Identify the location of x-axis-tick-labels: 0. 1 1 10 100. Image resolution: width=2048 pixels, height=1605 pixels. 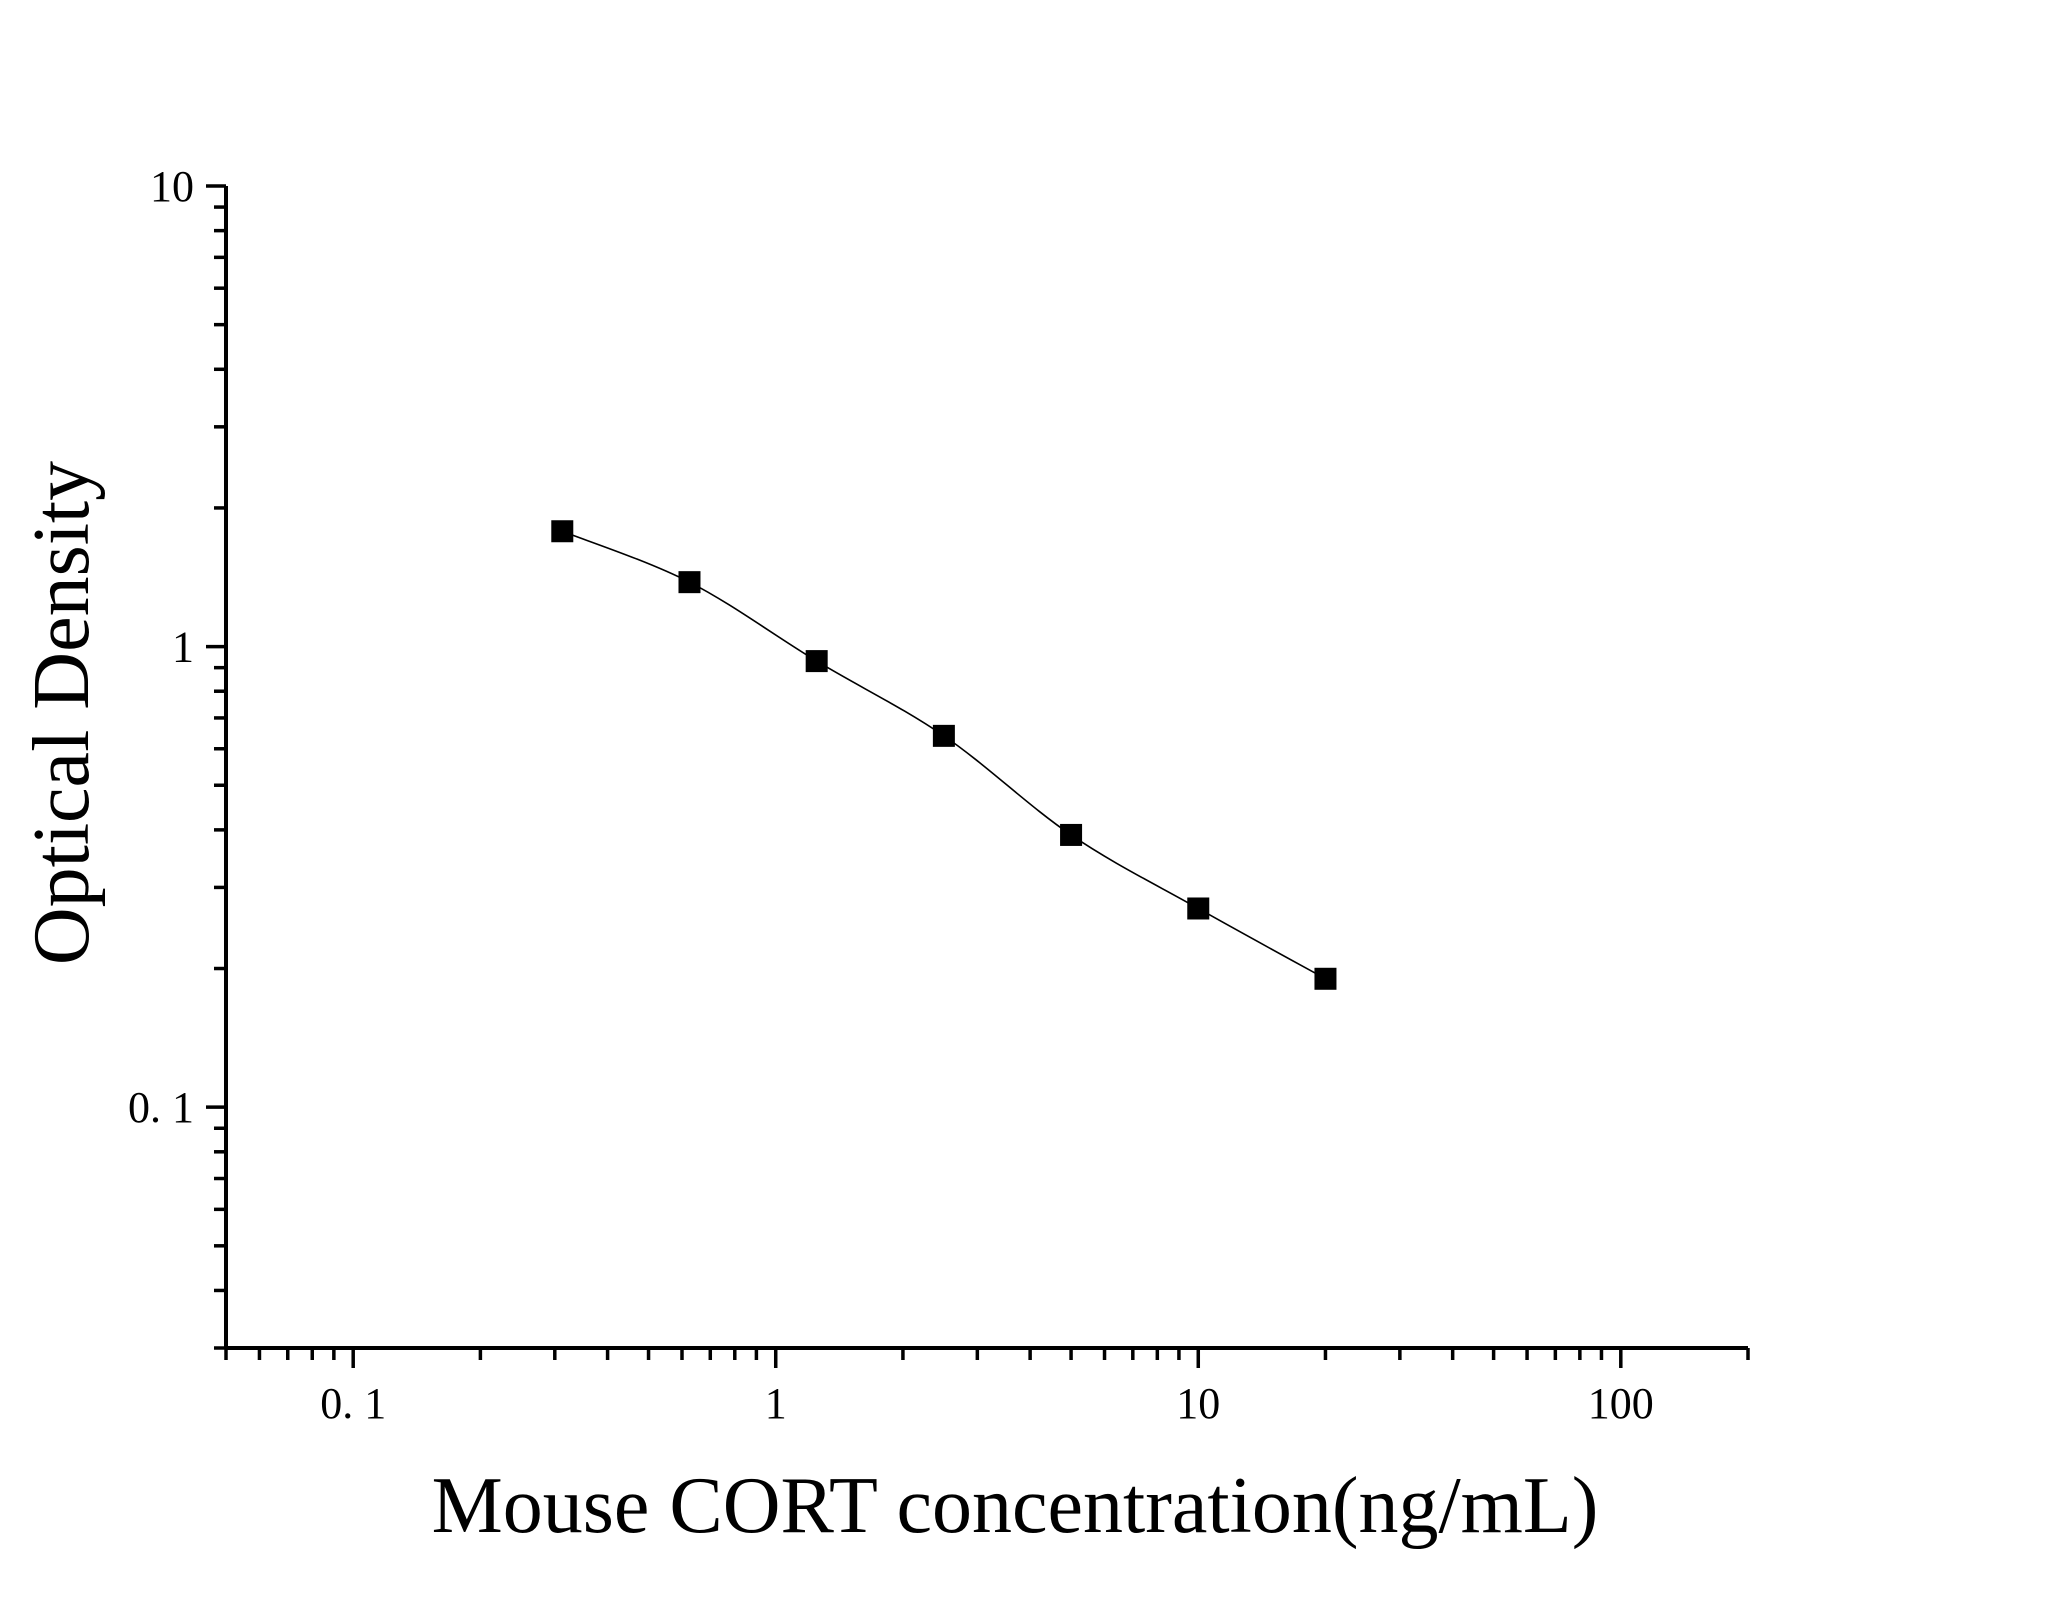
(987, 1403).